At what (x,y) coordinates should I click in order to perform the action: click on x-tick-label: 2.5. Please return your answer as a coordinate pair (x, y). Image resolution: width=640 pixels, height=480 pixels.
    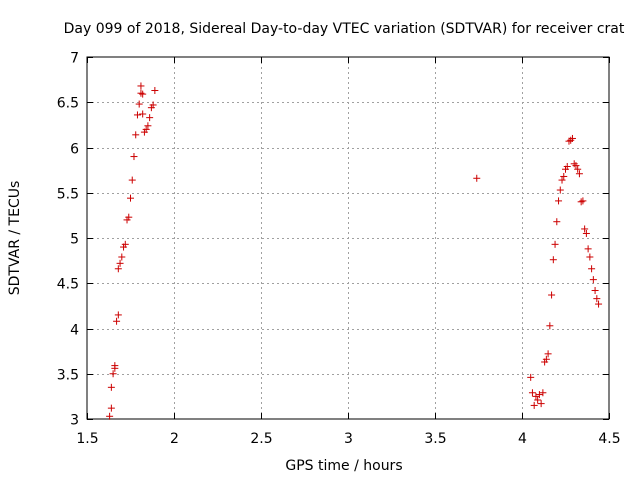
    Looking at the image, I should click on (261, 439).